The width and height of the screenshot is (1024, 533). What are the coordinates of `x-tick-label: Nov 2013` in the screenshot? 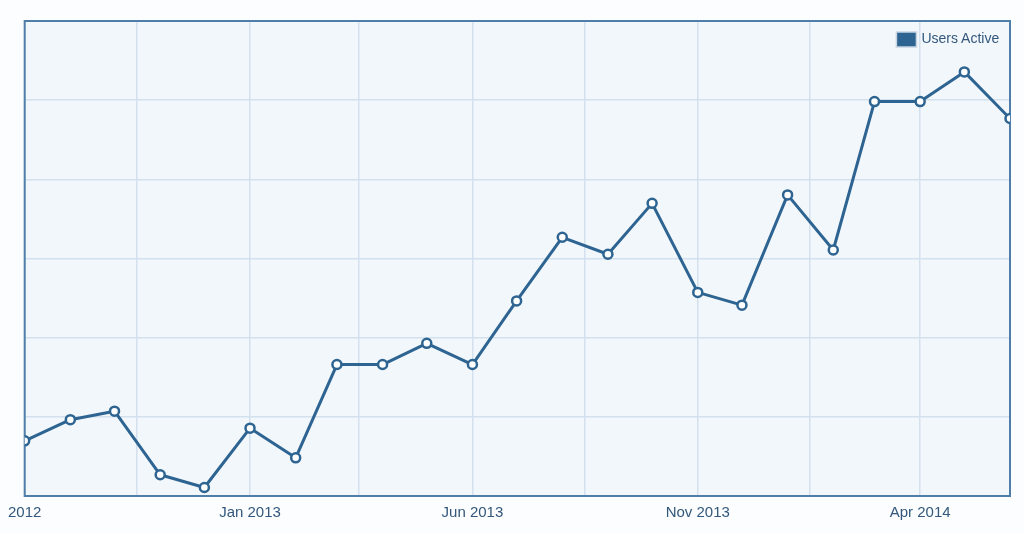 It's located at (697, 512).